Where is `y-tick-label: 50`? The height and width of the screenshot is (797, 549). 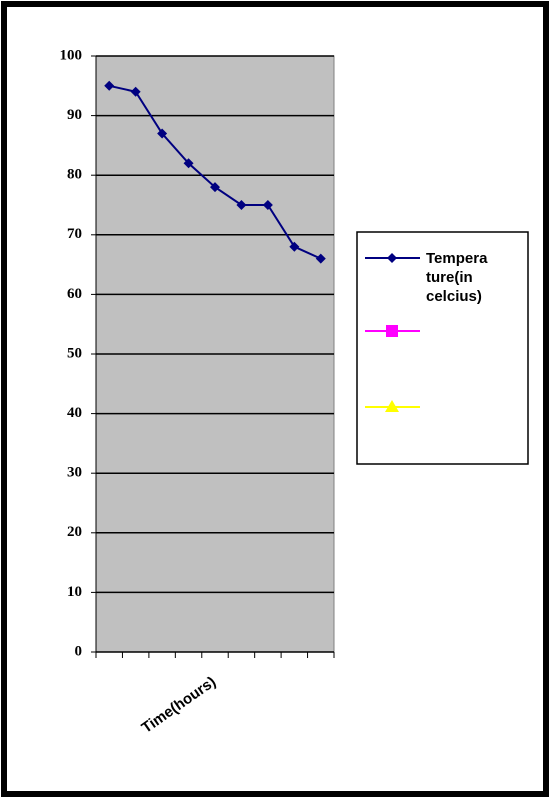
y-tick-label: 50 is located at coordinates (74, 353).